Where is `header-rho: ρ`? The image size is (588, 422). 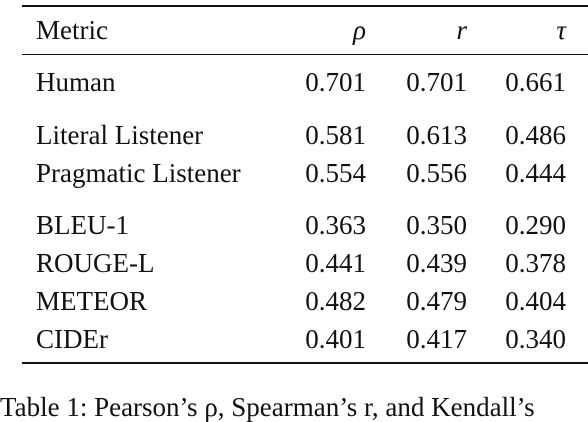 header-rho: ρ is located at coordinates (359, 30).